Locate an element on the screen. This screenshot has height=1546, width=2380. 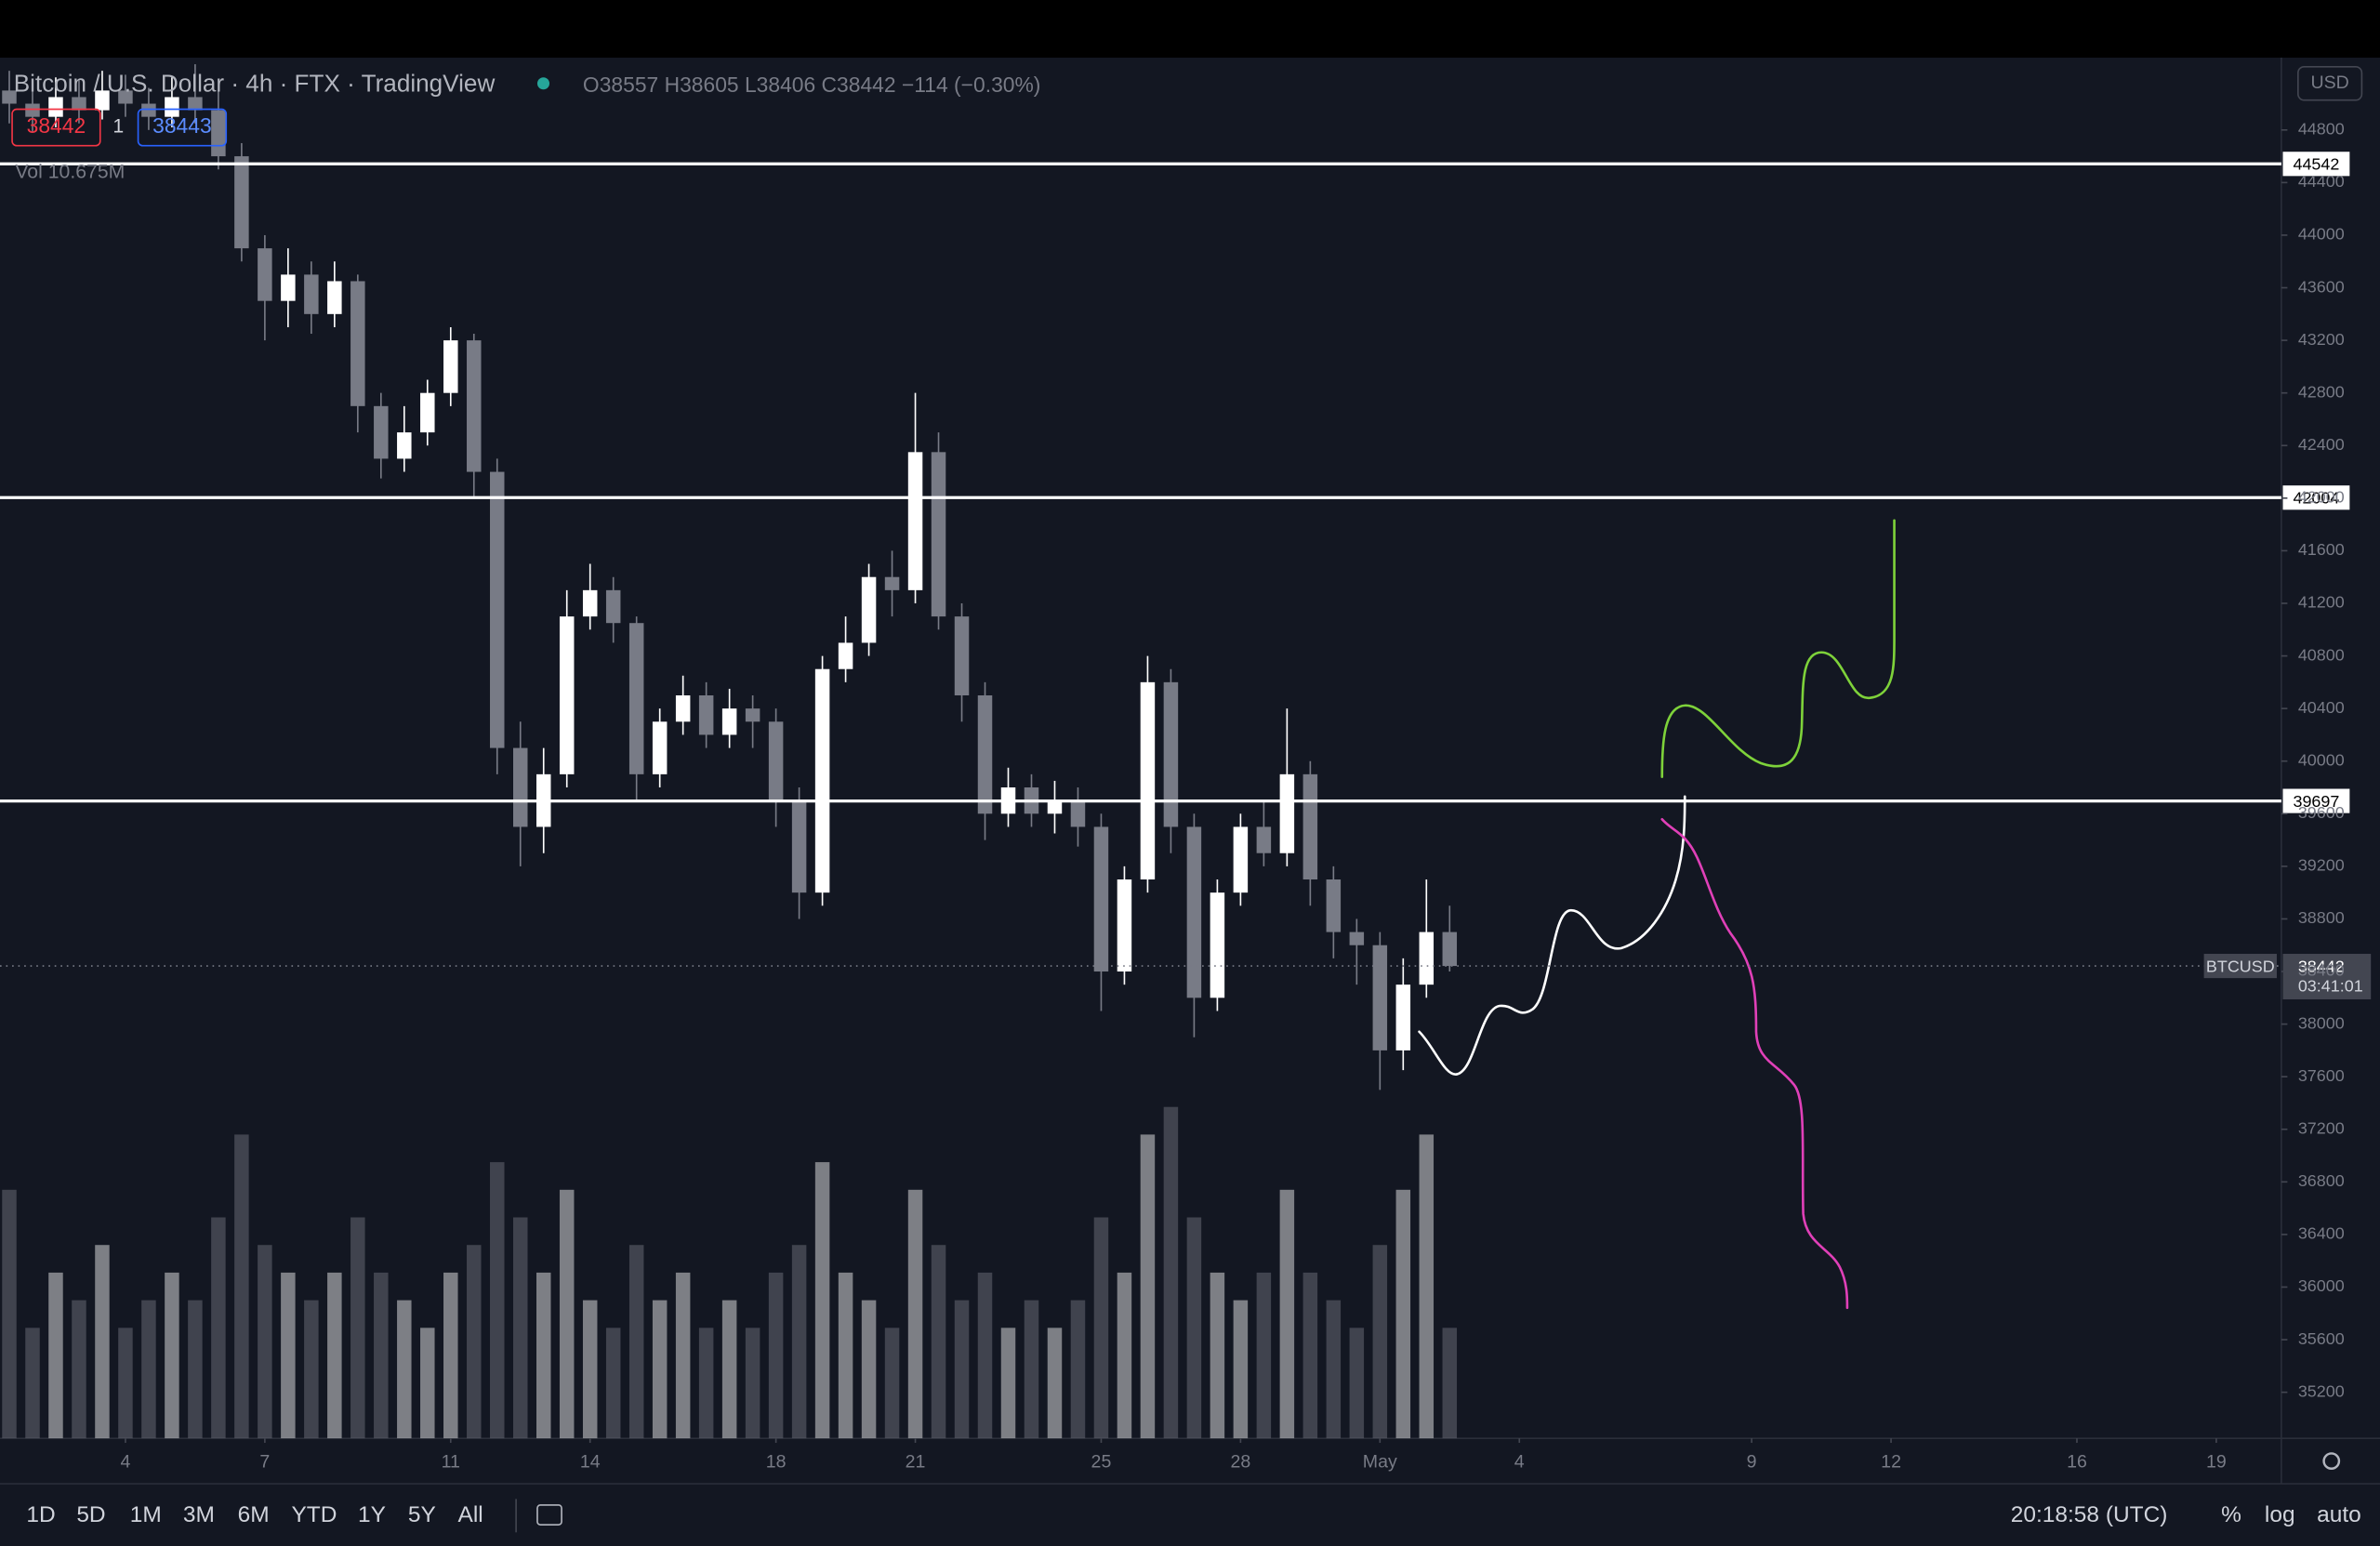
x-tick-label: May is located at coordinates (1380, 1461).